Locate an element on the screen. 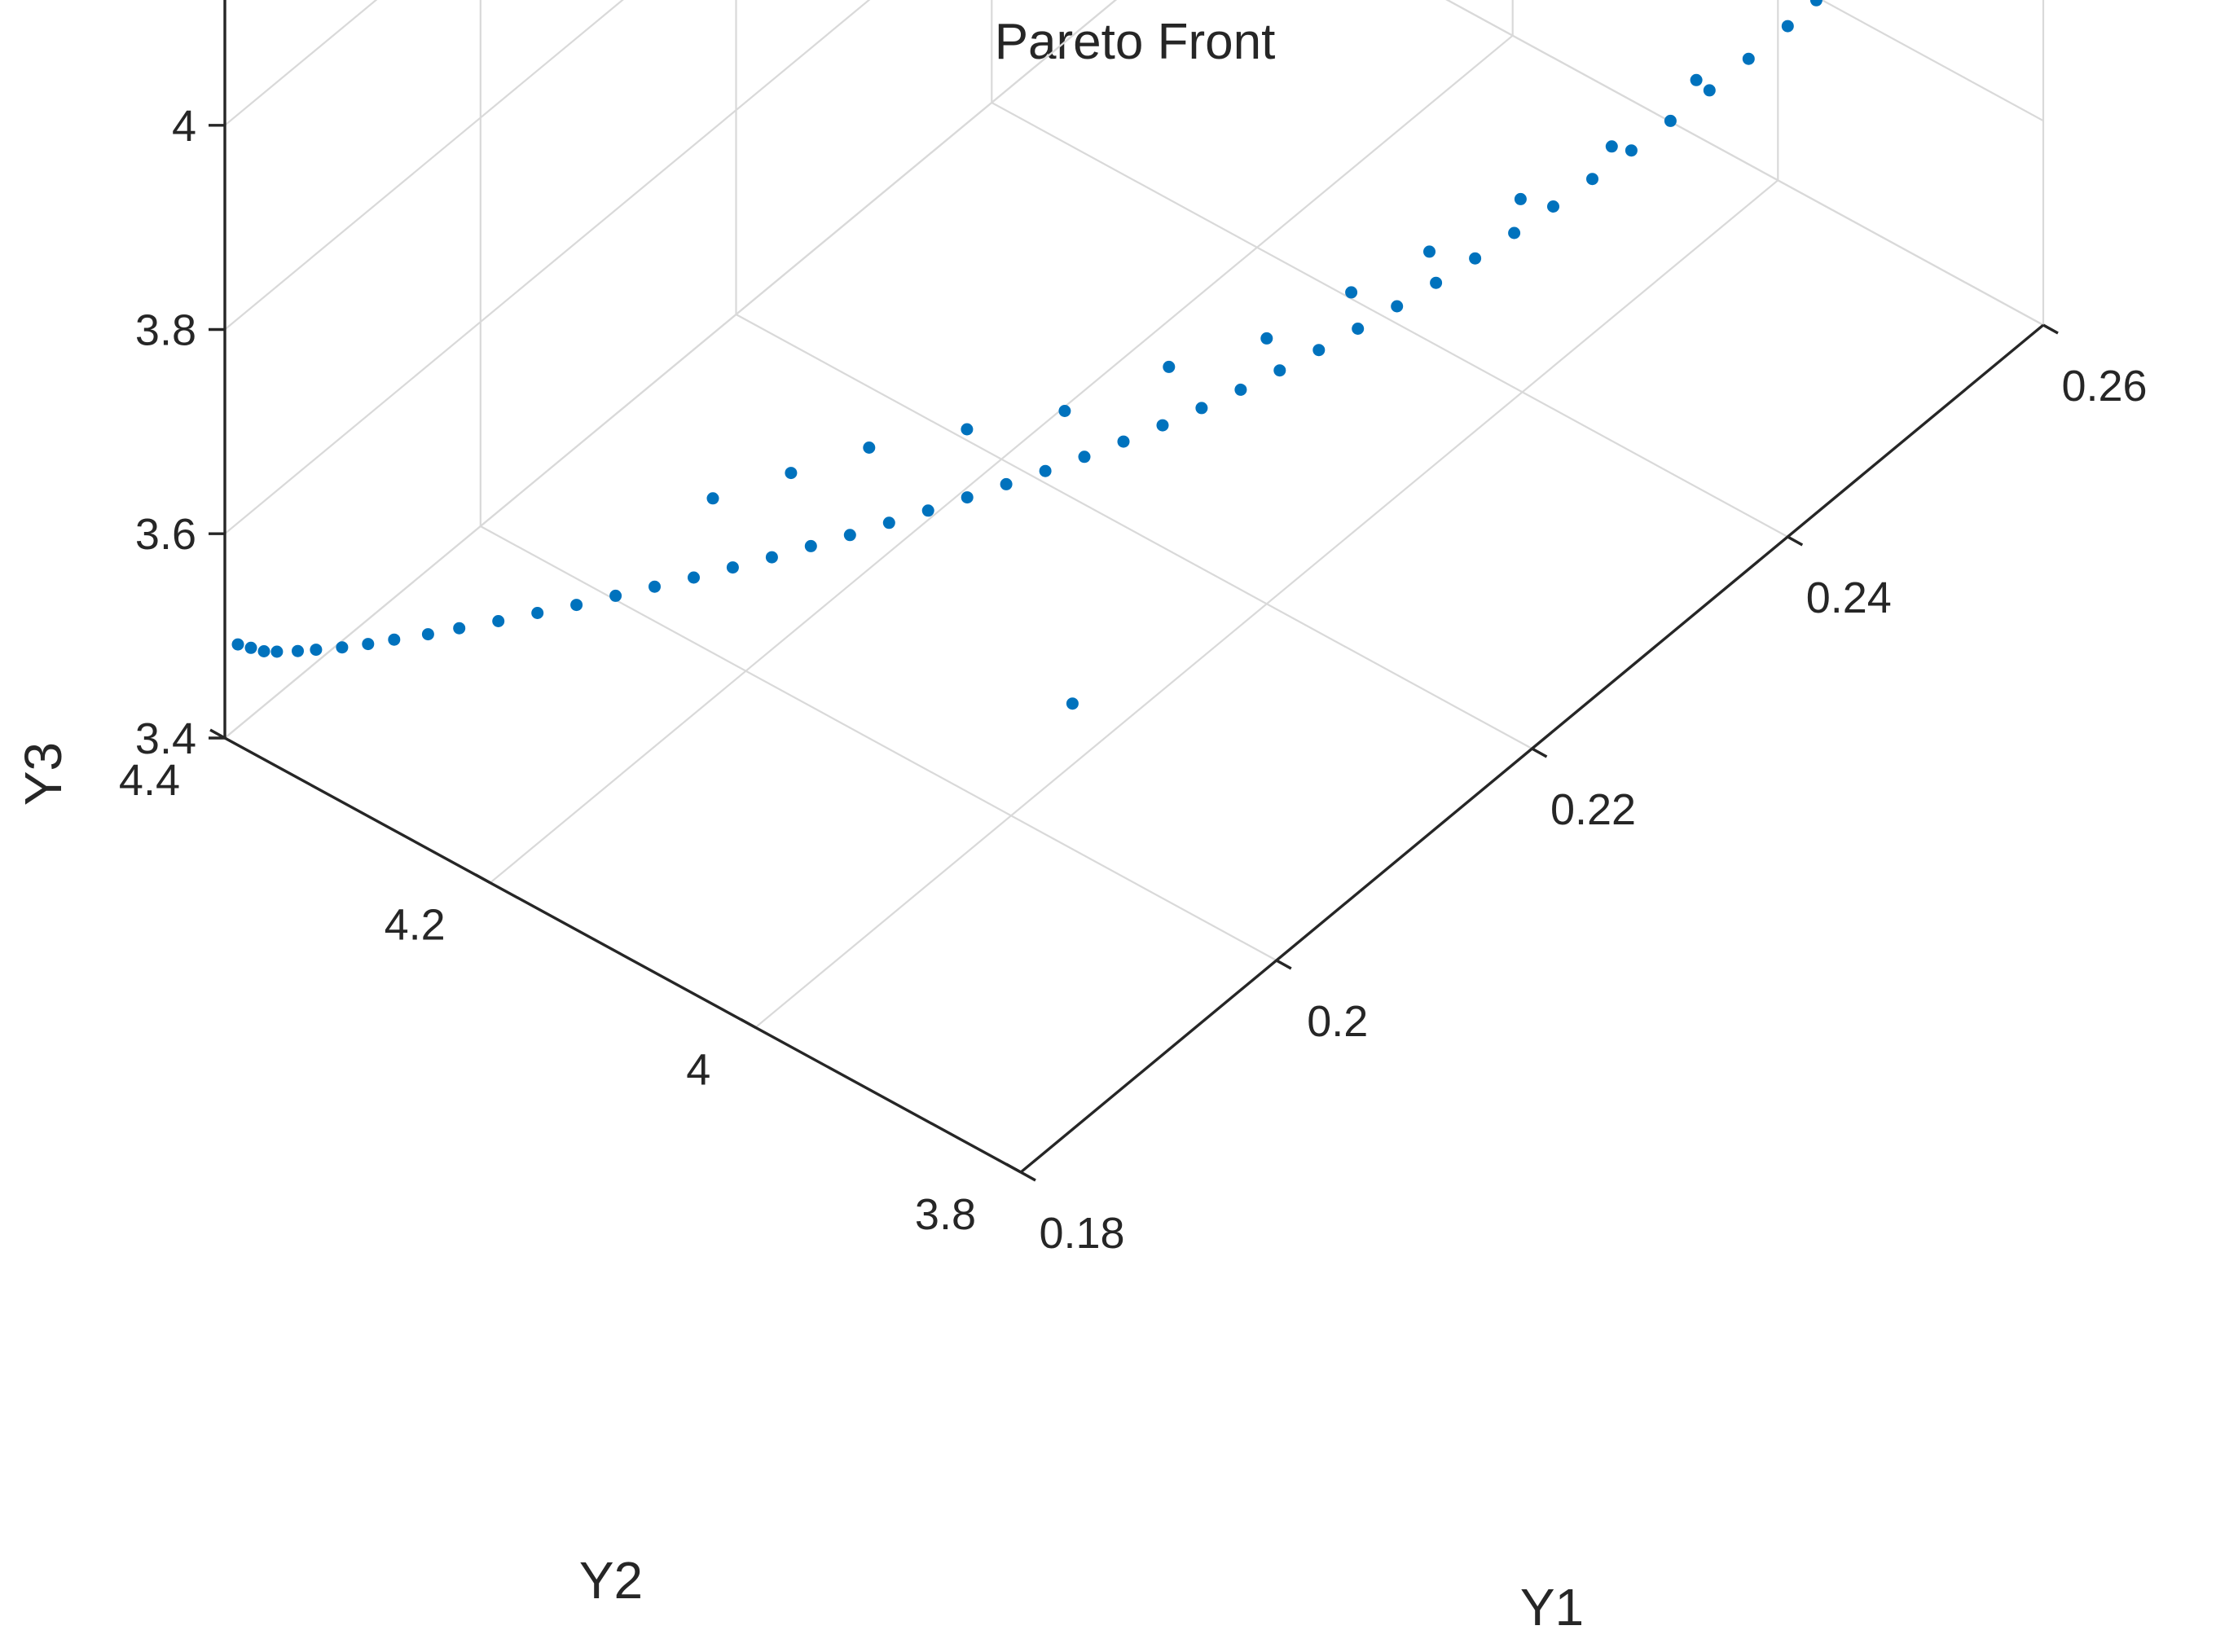  y-axis-line is located at coordinates (623, 955).